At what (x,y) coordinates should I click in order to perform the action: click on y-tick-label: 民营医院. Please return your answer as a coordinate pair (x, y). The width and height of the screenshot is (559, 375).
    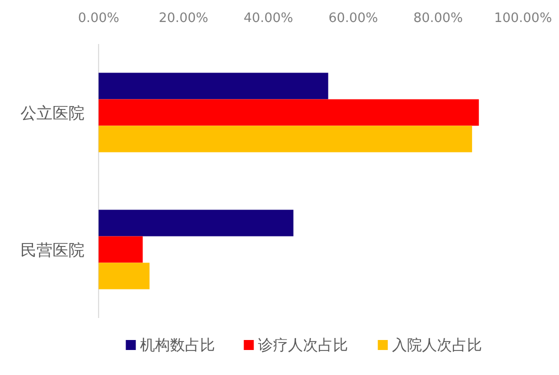
    Looking at the image, I should click on (52, 250).